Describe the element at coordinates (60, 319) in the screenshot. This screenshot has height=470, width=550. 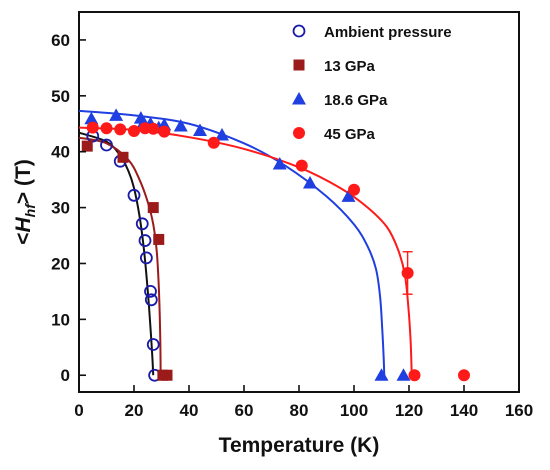
I see `y-tick-label: 10` at that location.